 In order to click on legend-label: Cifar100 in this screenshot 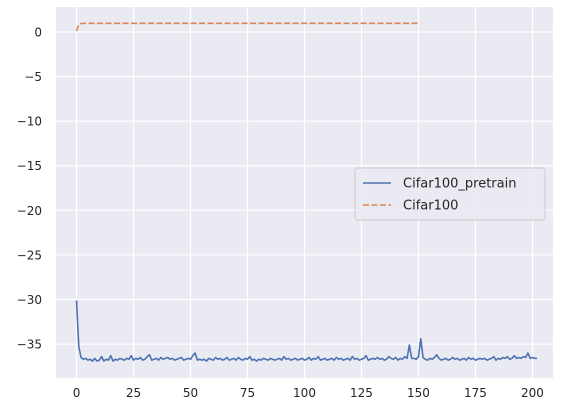, I will do `click(430, 206)`.